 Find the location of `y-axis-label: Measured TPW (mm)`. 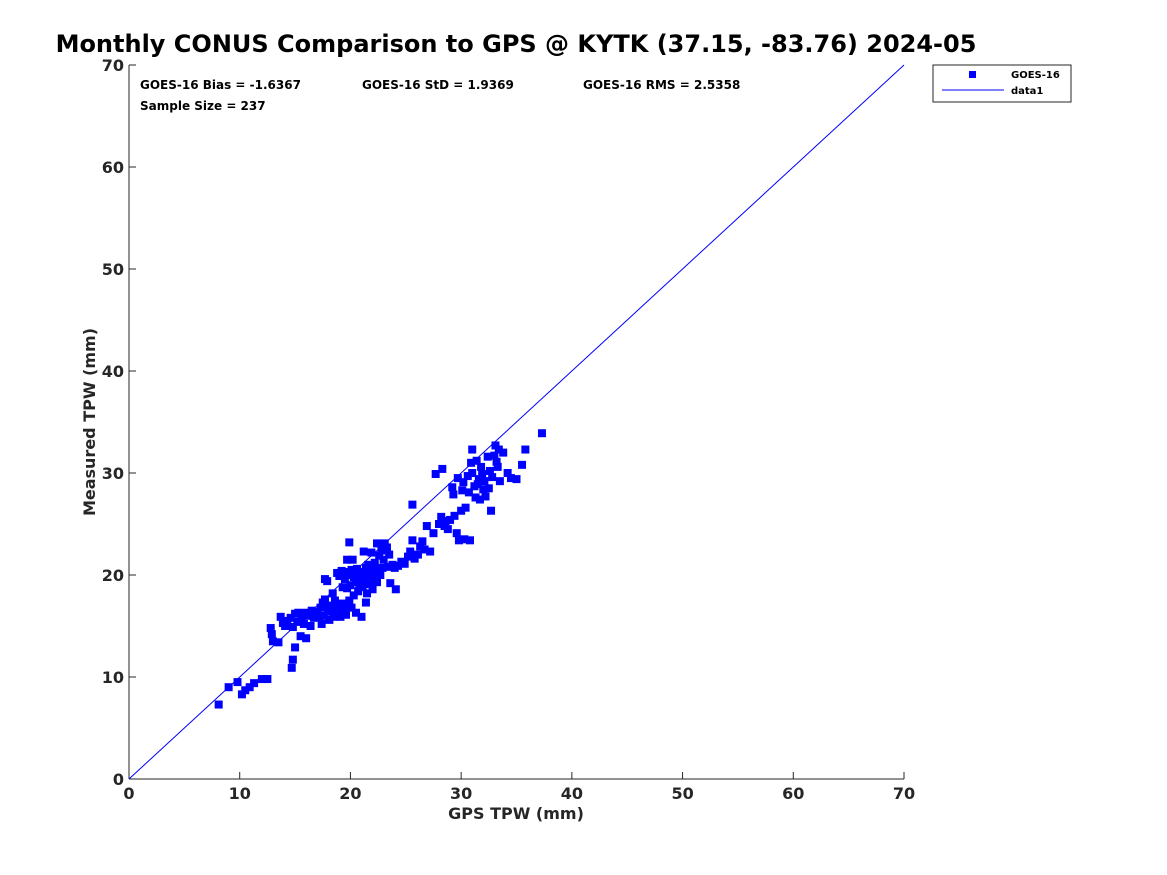

y-axis-label: Measured TPW (mm) is located at coordinates (89, 422).